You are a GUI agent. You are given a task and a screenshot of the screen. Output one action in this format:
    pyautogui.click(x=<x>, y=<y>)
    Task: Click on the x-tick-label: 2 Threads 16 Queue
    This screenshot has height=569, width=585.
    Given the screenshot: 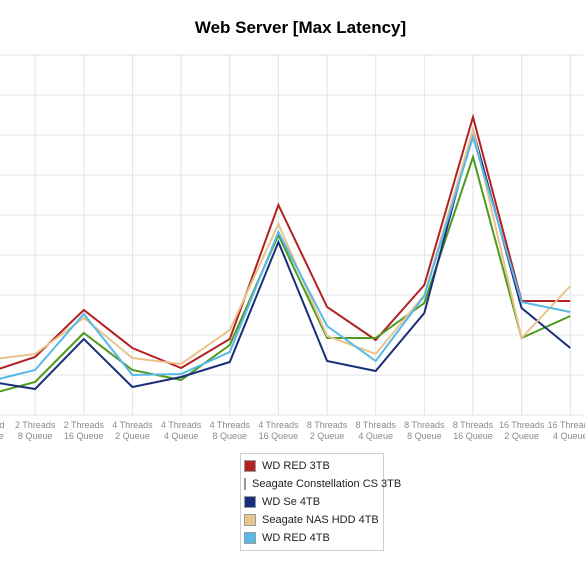 What is the action you would take?
    pyautogui.click(x=84, y=430)
    